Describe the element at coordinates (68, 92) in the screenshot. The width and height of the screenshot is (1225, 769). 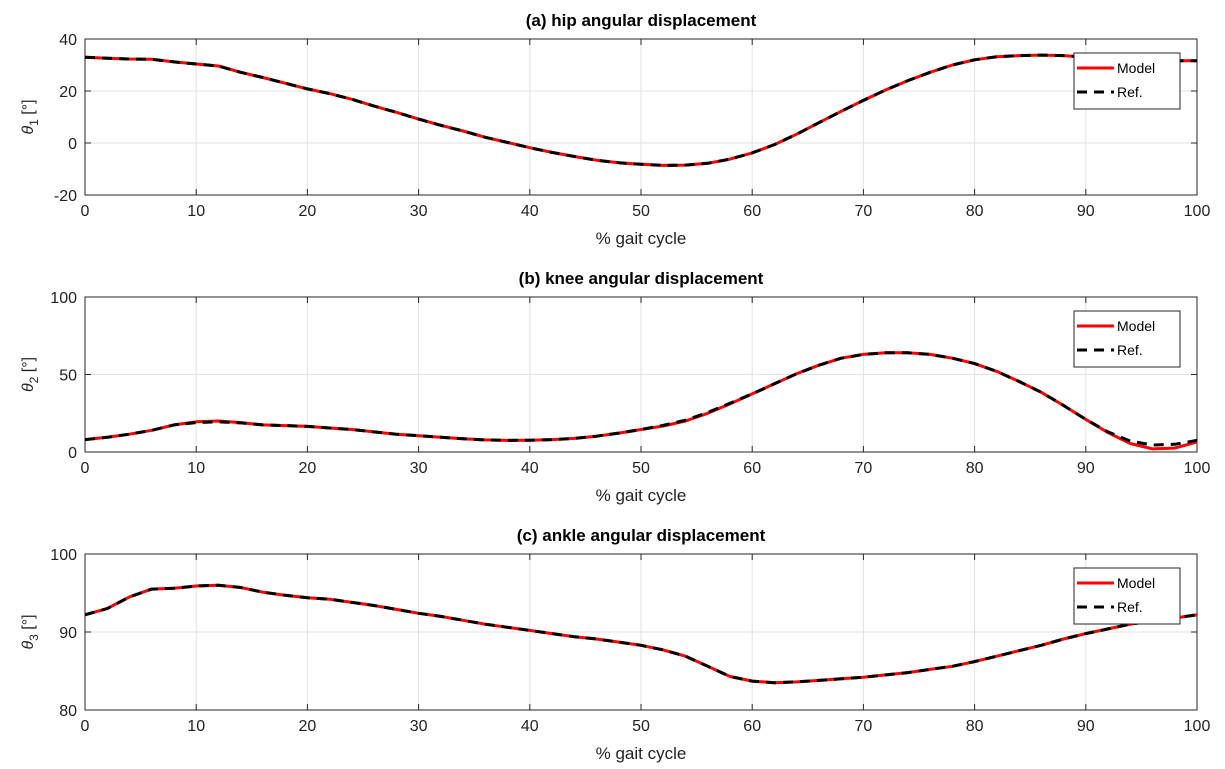
I see `y-tick-label: 20` at that location.